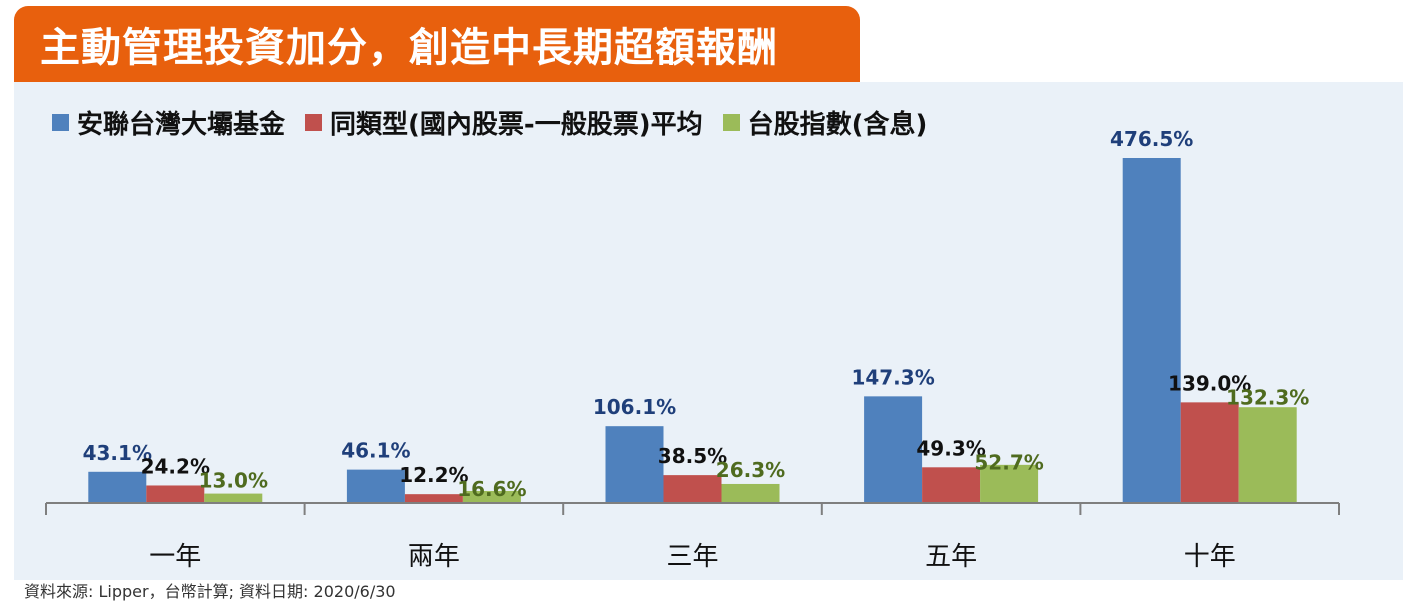  I want to click on legend-item-fund: 安聯台灣大壩基金, so click(168, 122).